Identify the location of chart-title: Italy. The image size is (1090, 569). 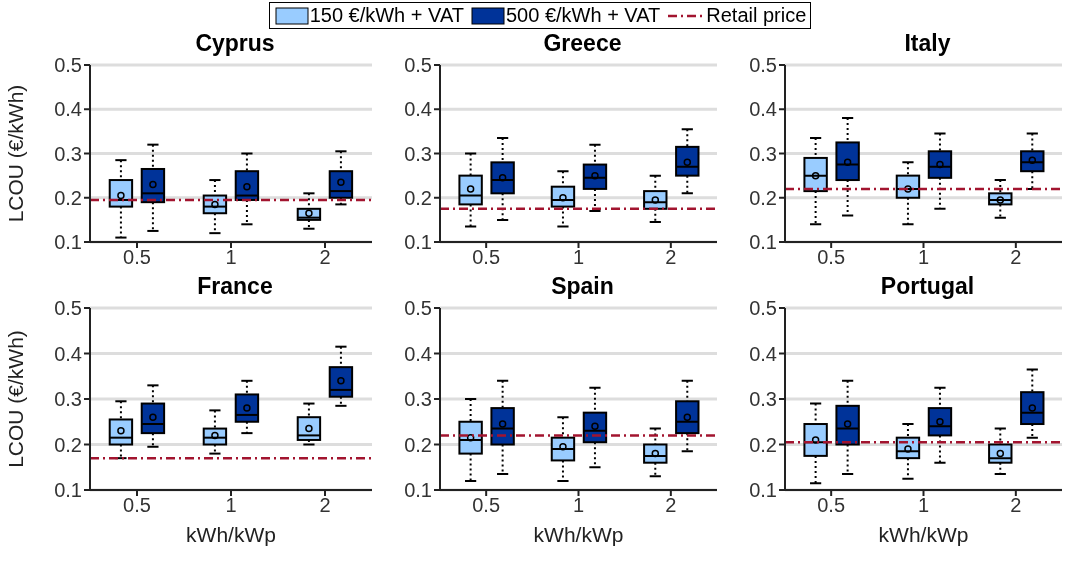
(927, 43).